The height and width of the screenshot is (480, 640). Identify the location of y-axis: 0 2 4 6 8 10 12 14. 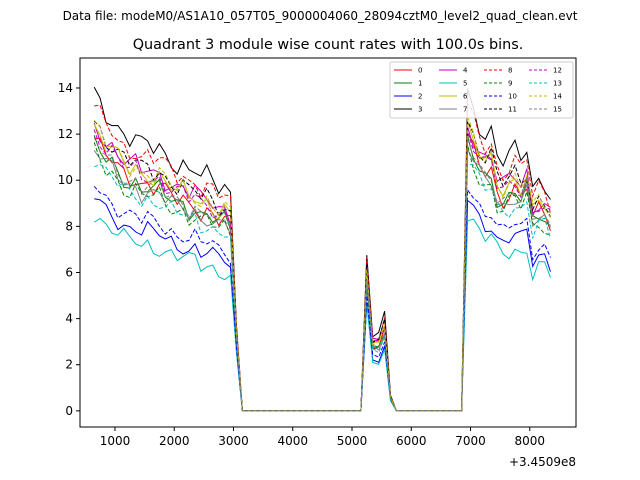
(69, 249).